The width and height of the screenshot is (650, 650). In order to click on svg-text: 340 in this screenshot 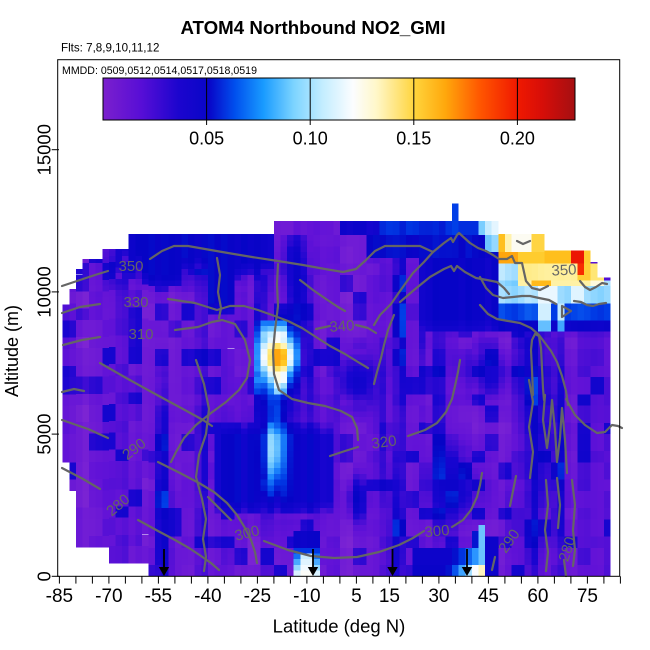, I will do `click(342, 326)`.